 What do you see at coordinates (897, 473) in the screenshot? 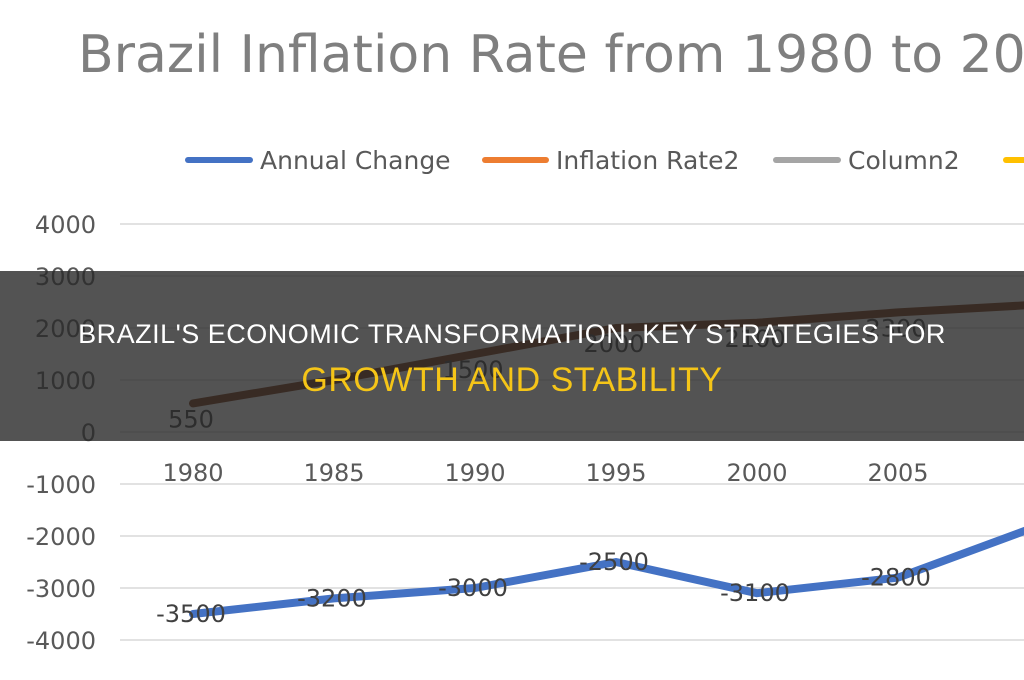
I see `x-tick-label: 2005` at bounding box center [897, 473].